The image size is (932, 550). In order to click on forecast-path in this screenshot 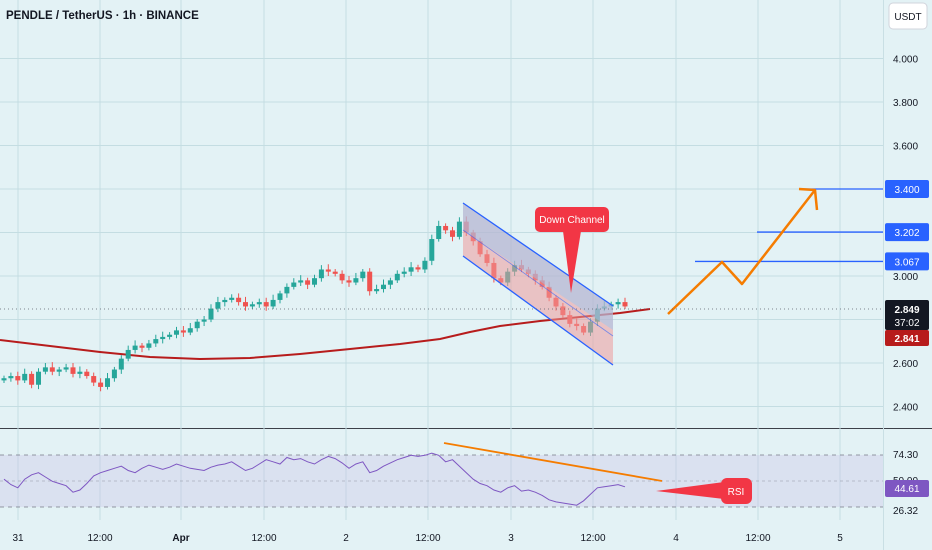, I will do `click(743, 251)`.